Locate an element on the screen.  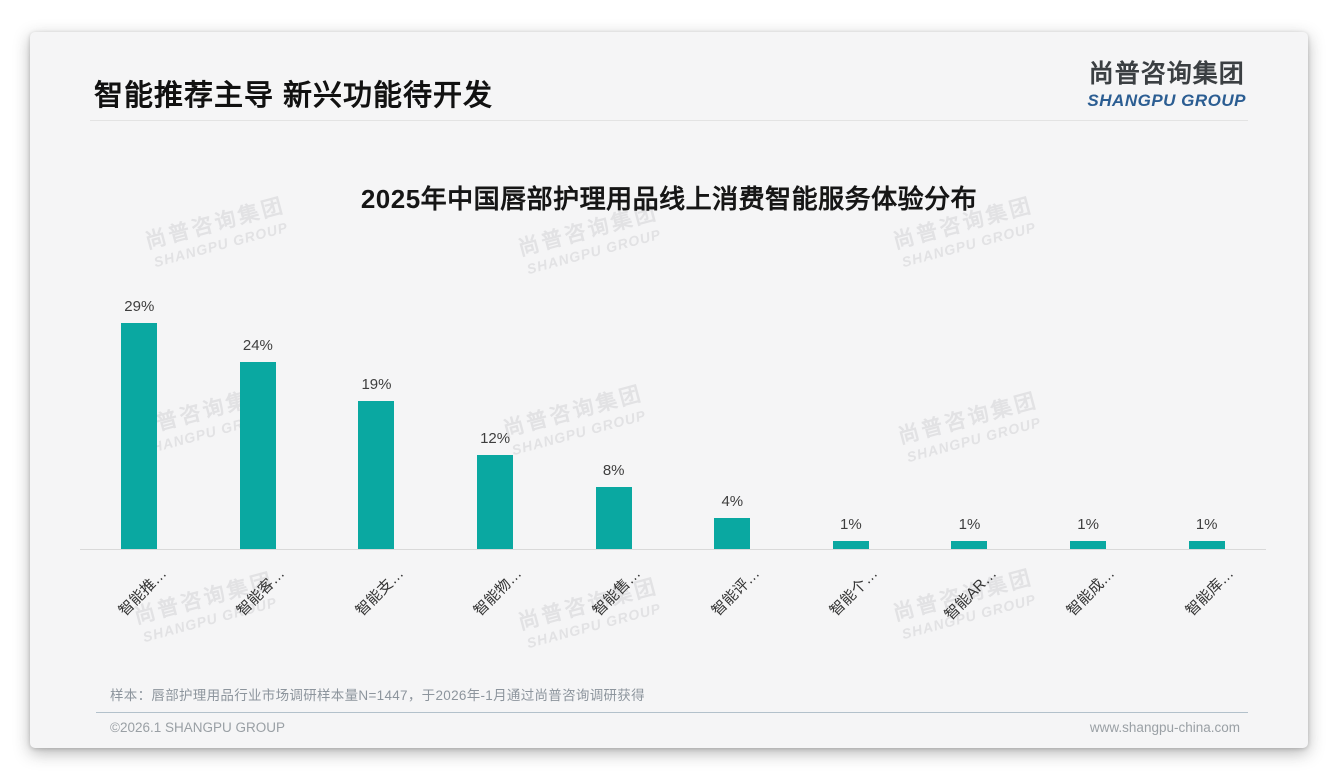
x-axis-line is located at coordinates (673, 549).